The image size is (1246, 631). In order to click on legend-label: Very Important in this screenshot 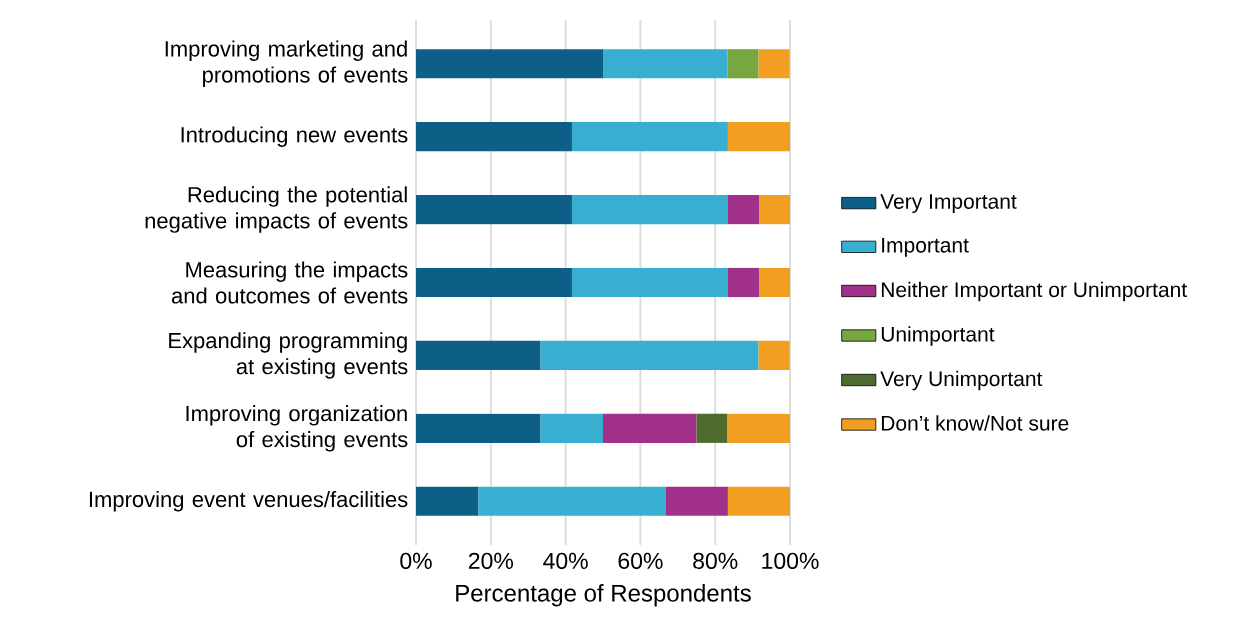, I will do `click(948, 204)`.